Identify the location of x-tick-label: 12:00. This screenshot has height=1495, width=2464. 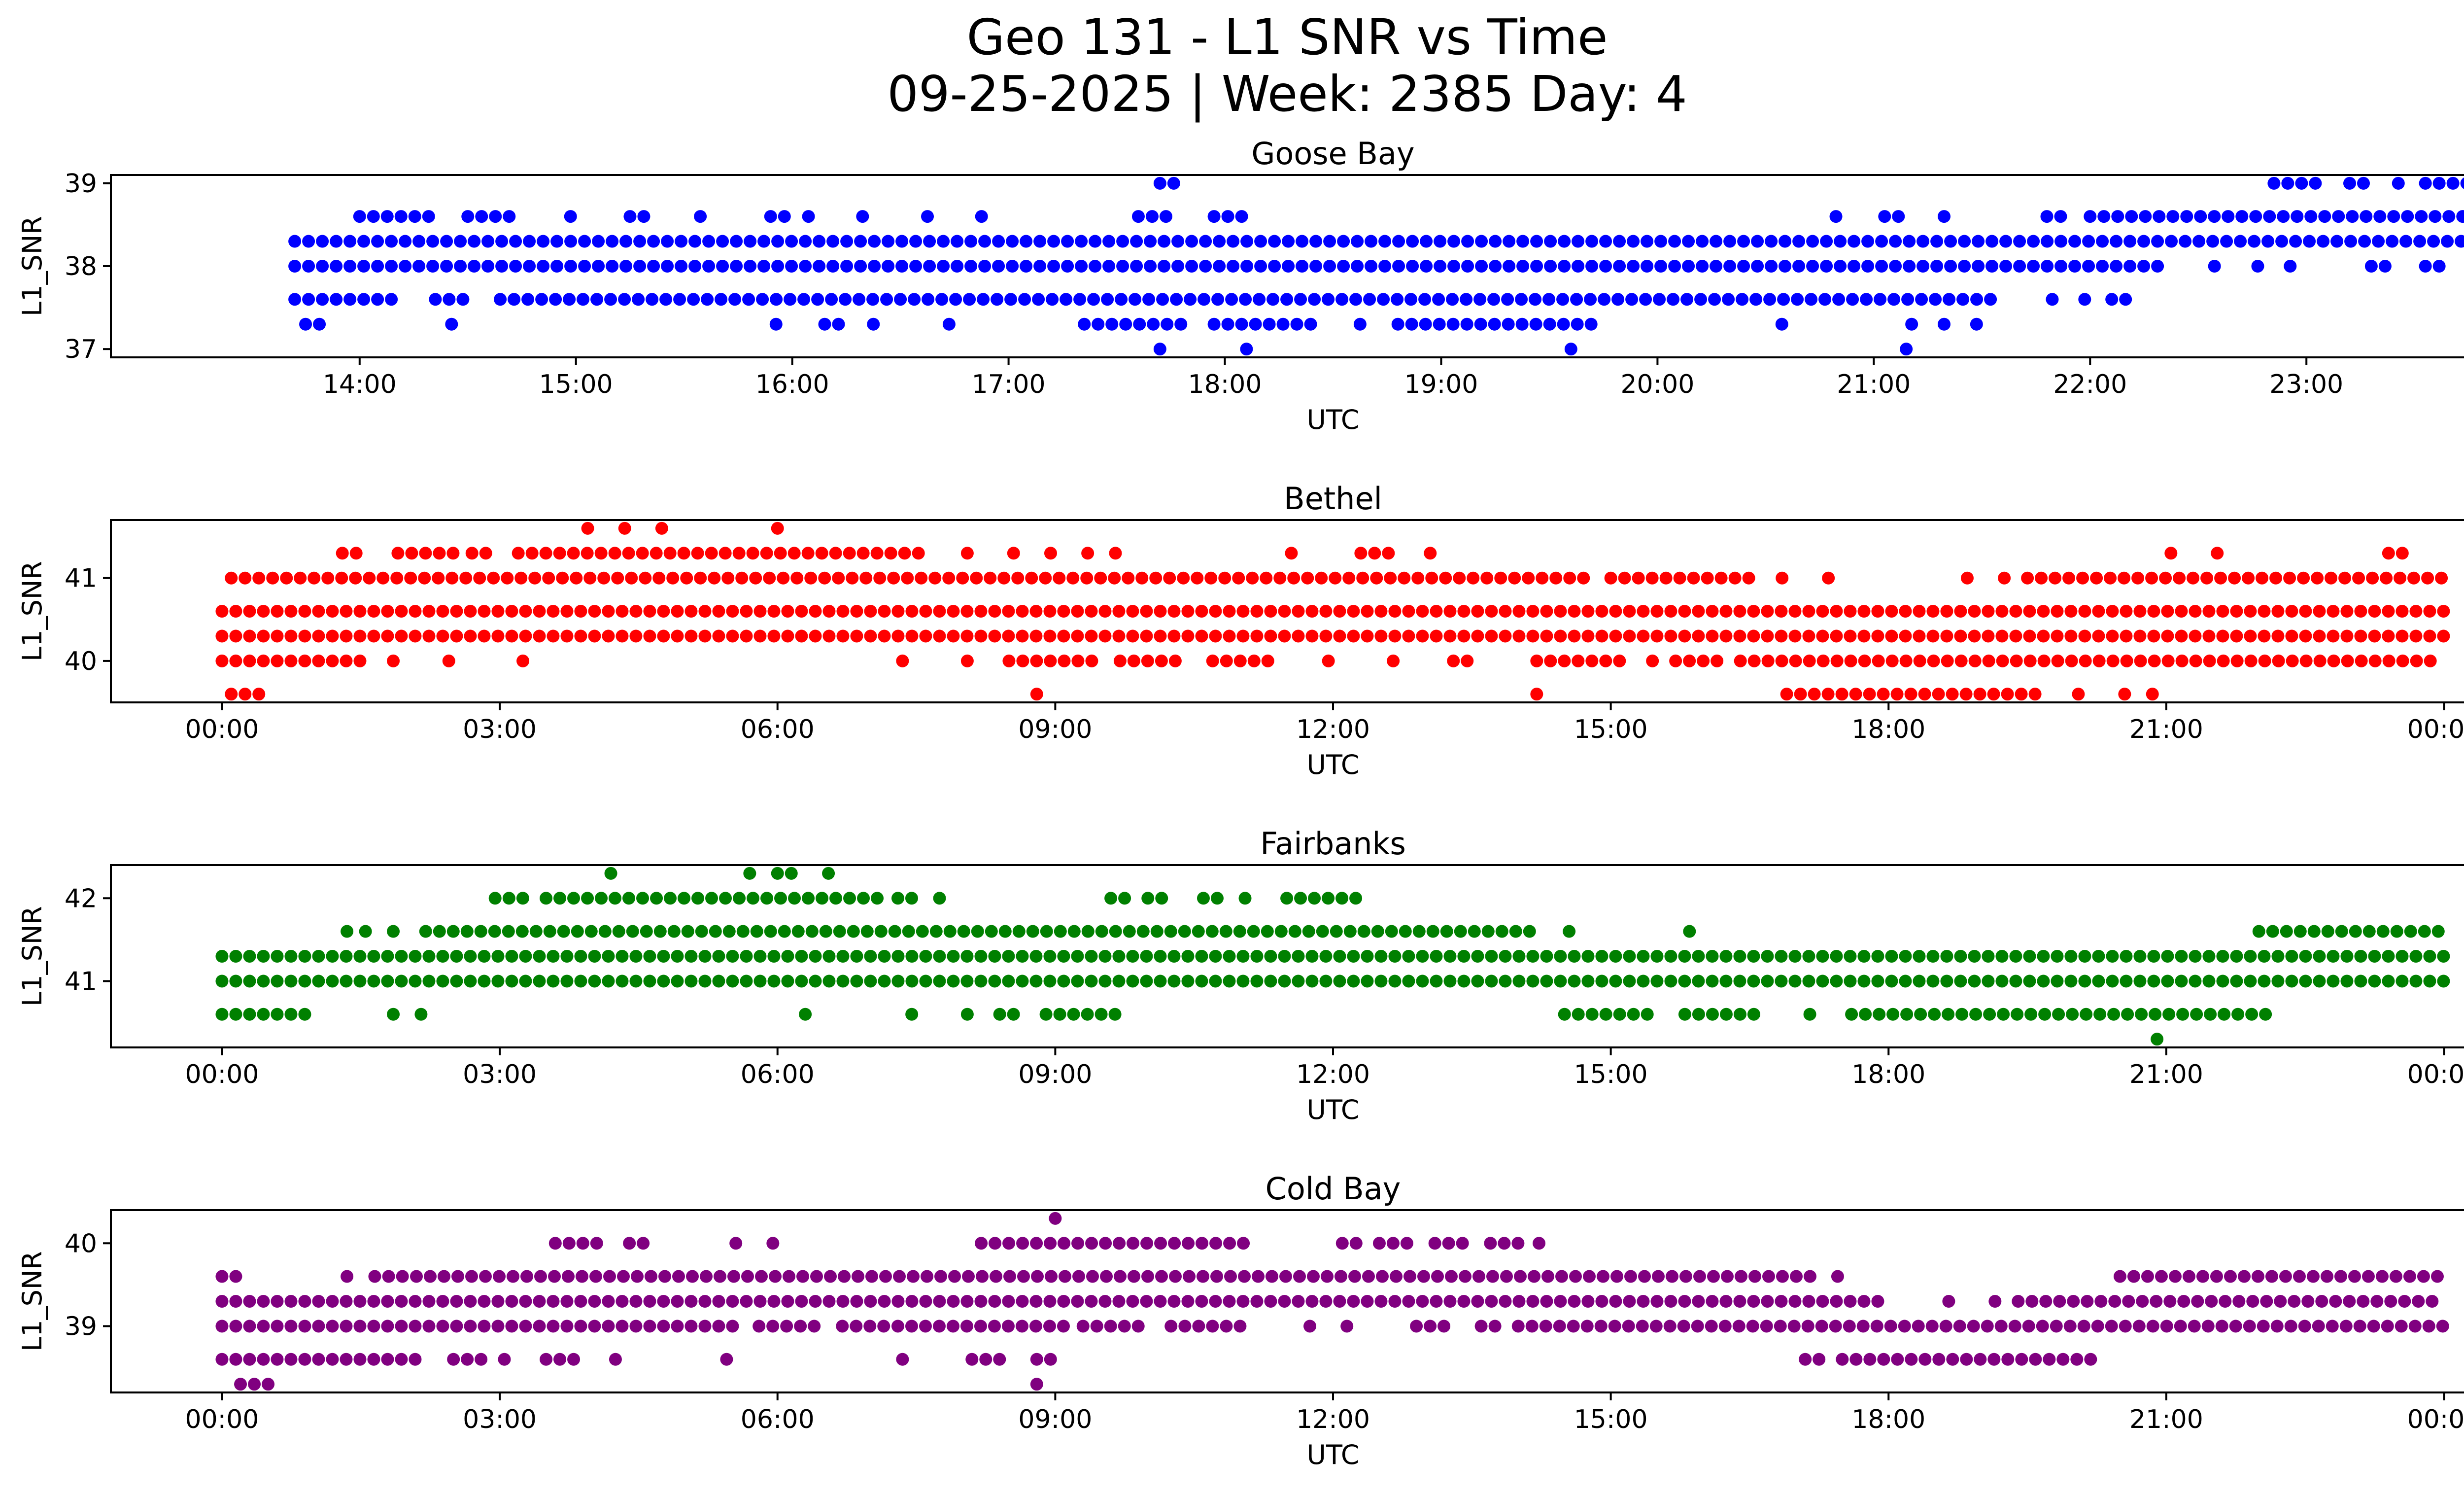
(1333, 729).